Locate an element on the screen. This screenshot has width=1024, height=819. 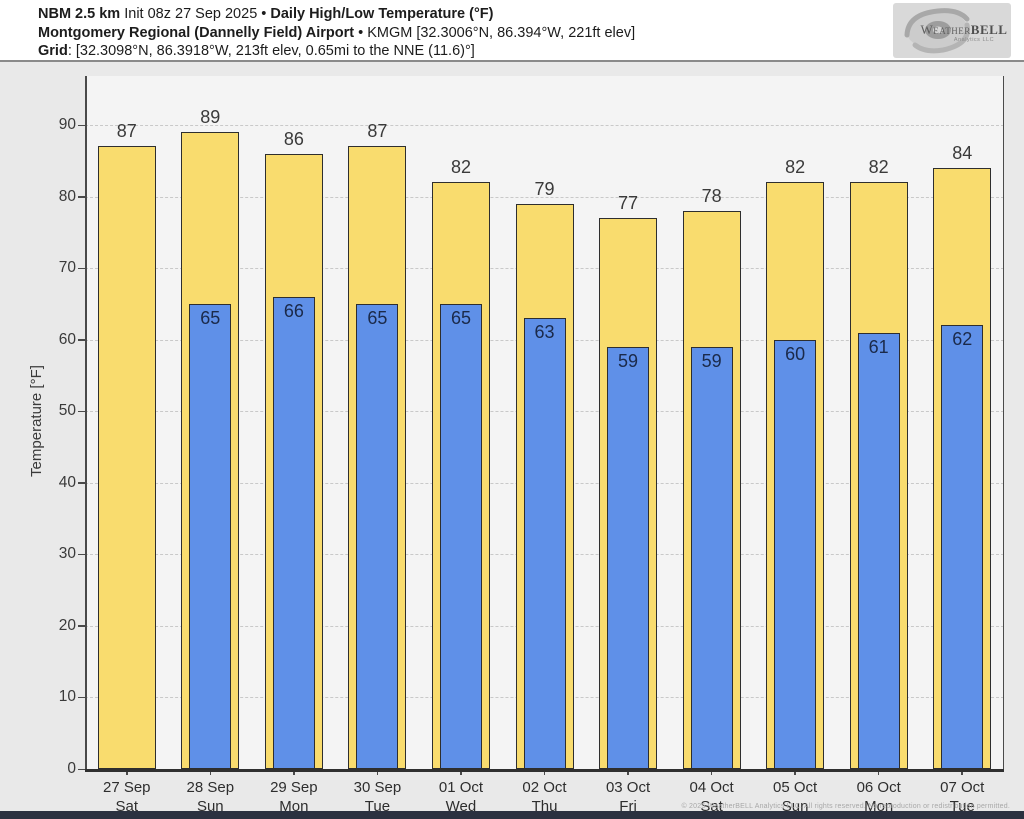
x-tick-label: 03 Oct Fri is located at coordinates (628, 797).